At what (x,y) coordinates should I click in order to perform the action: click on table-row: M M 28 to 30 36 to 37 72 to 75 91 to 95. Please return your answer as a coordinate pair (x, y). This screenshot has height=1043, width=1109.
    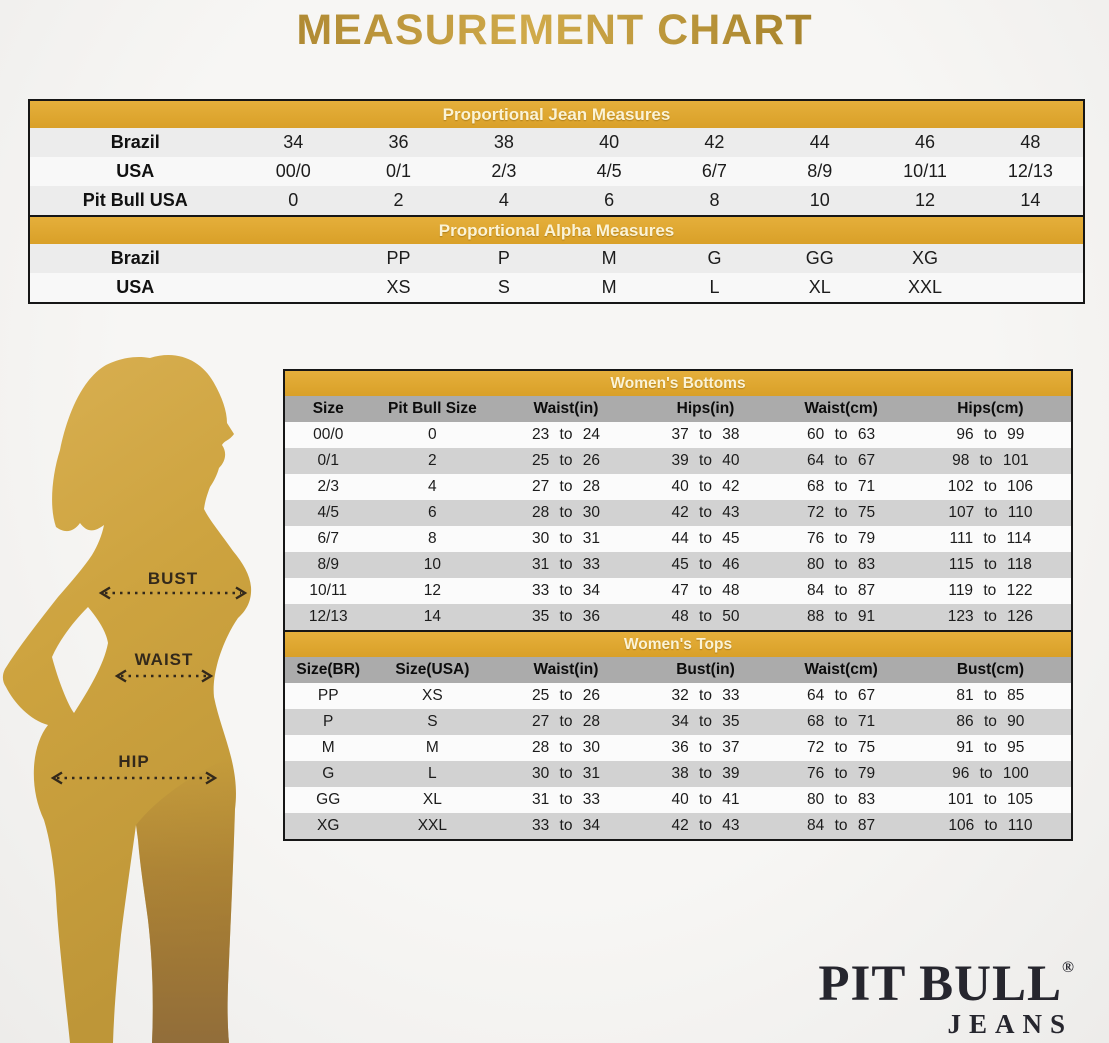
    Looking at the image, I should click on (678, 748).